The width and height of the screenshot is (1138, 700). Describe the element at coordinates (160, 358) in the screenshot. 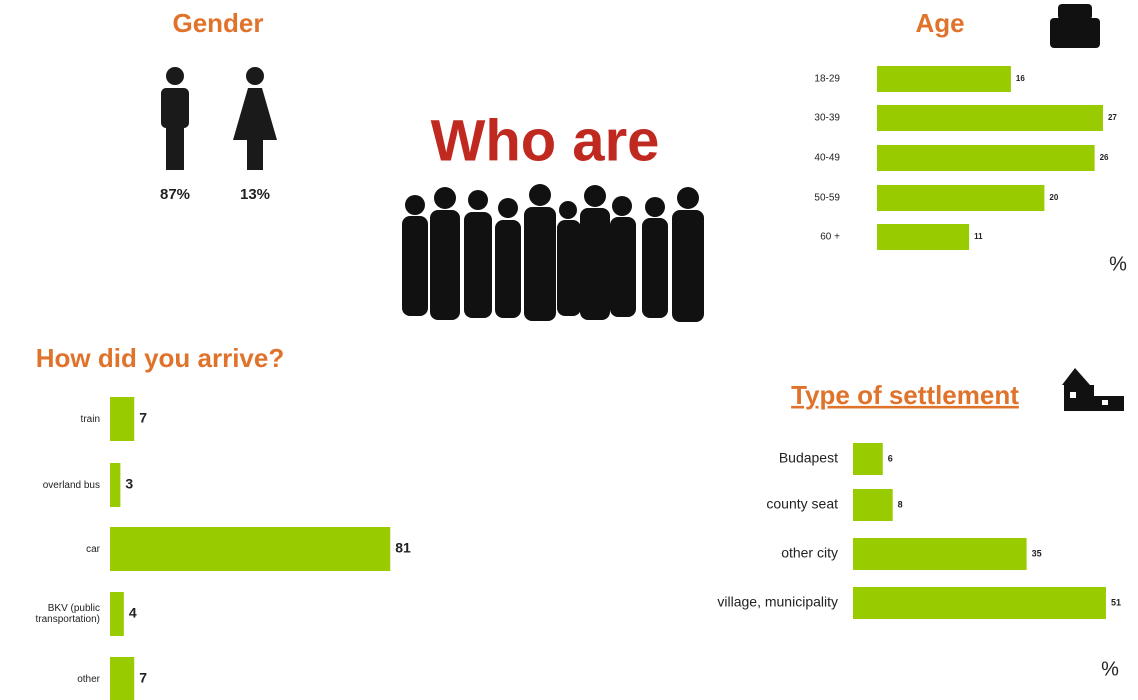

I see `chart-title: How did you arrive?` at that location.